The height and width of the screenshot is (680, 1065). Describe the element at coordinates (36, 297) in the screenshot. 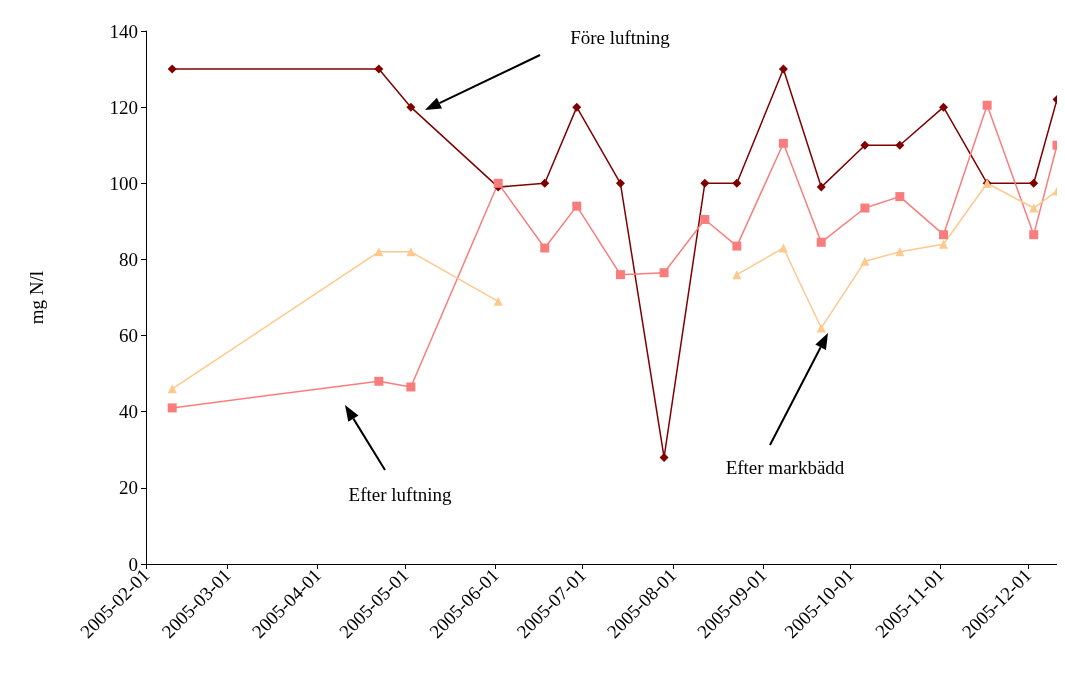

I see `y-axis-title: mg N/l` at that location.